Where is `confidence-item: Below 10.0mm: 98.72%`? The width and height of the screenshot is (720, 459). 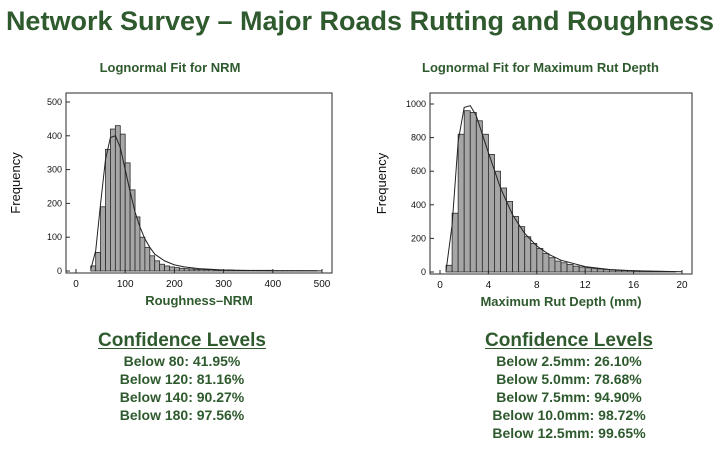
confidence-item: Below 10.0mm: 98.72% is located at coordinates (569, 415).